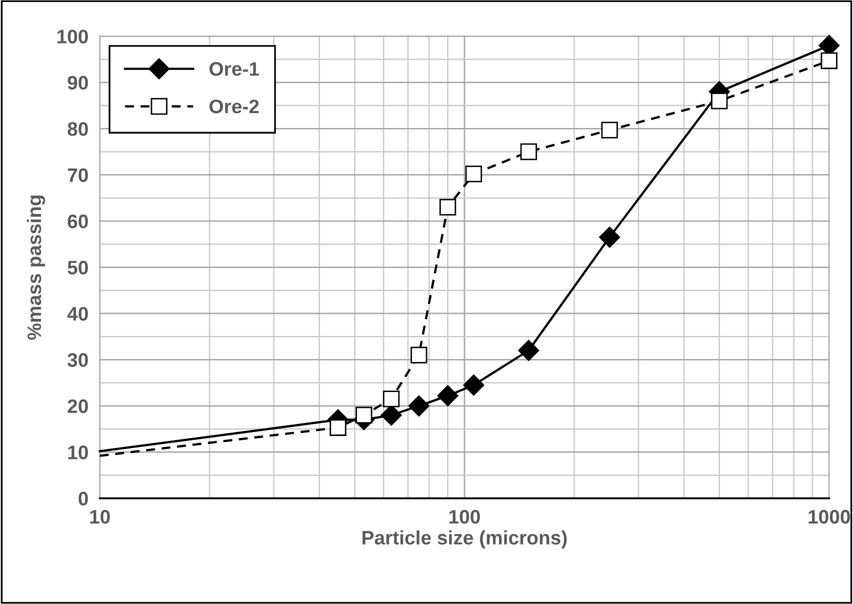 Image resolution: width=853 pixels, height=604 pixels. Describe the element at coordinates (78, 267) in the screenshot. I see `y-tick-label: 50` at that location.